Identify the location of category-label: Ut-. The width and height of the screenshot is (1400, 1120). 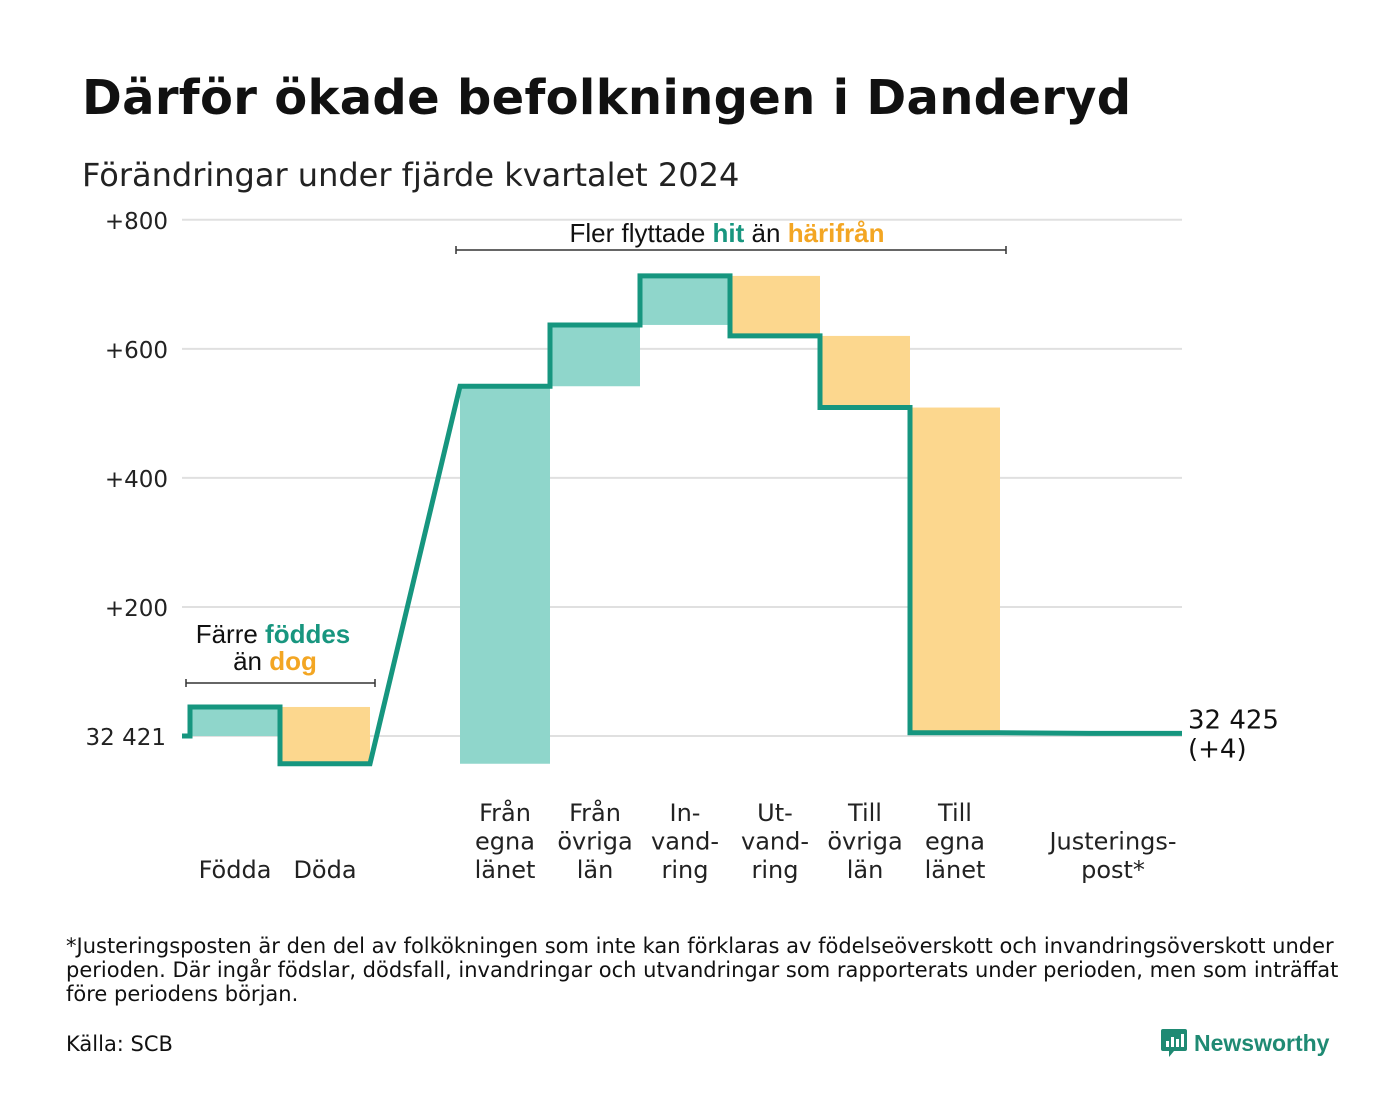
(775, 813).